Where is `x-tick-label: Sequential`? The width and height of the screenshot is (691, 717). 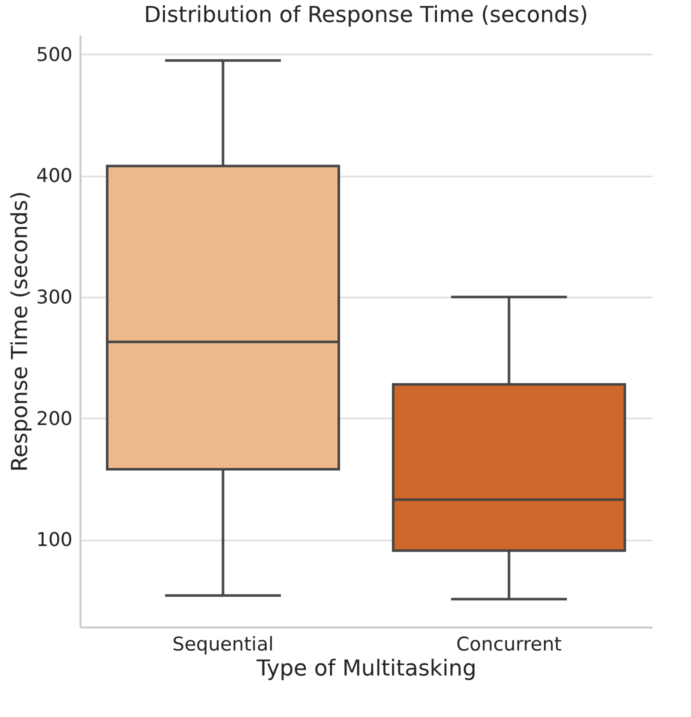
x-tick-label: Sequential is located at coordinates (223, 645).